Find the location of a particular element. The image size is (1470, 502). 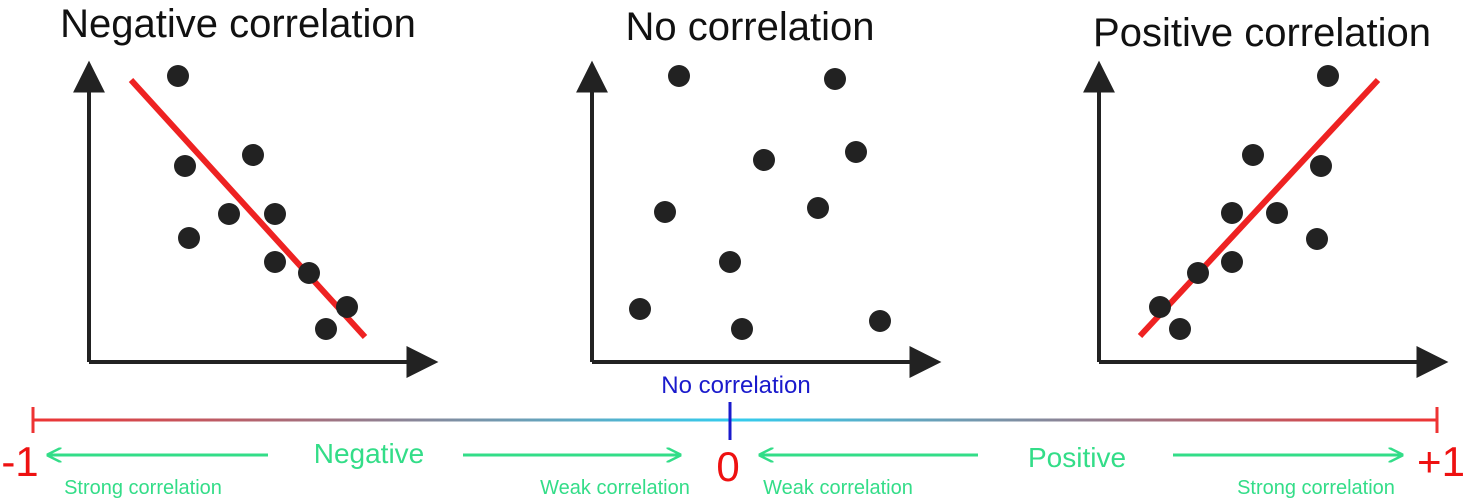

weak-correlation-left: Weak correlation is located at coordinates (615, 488).